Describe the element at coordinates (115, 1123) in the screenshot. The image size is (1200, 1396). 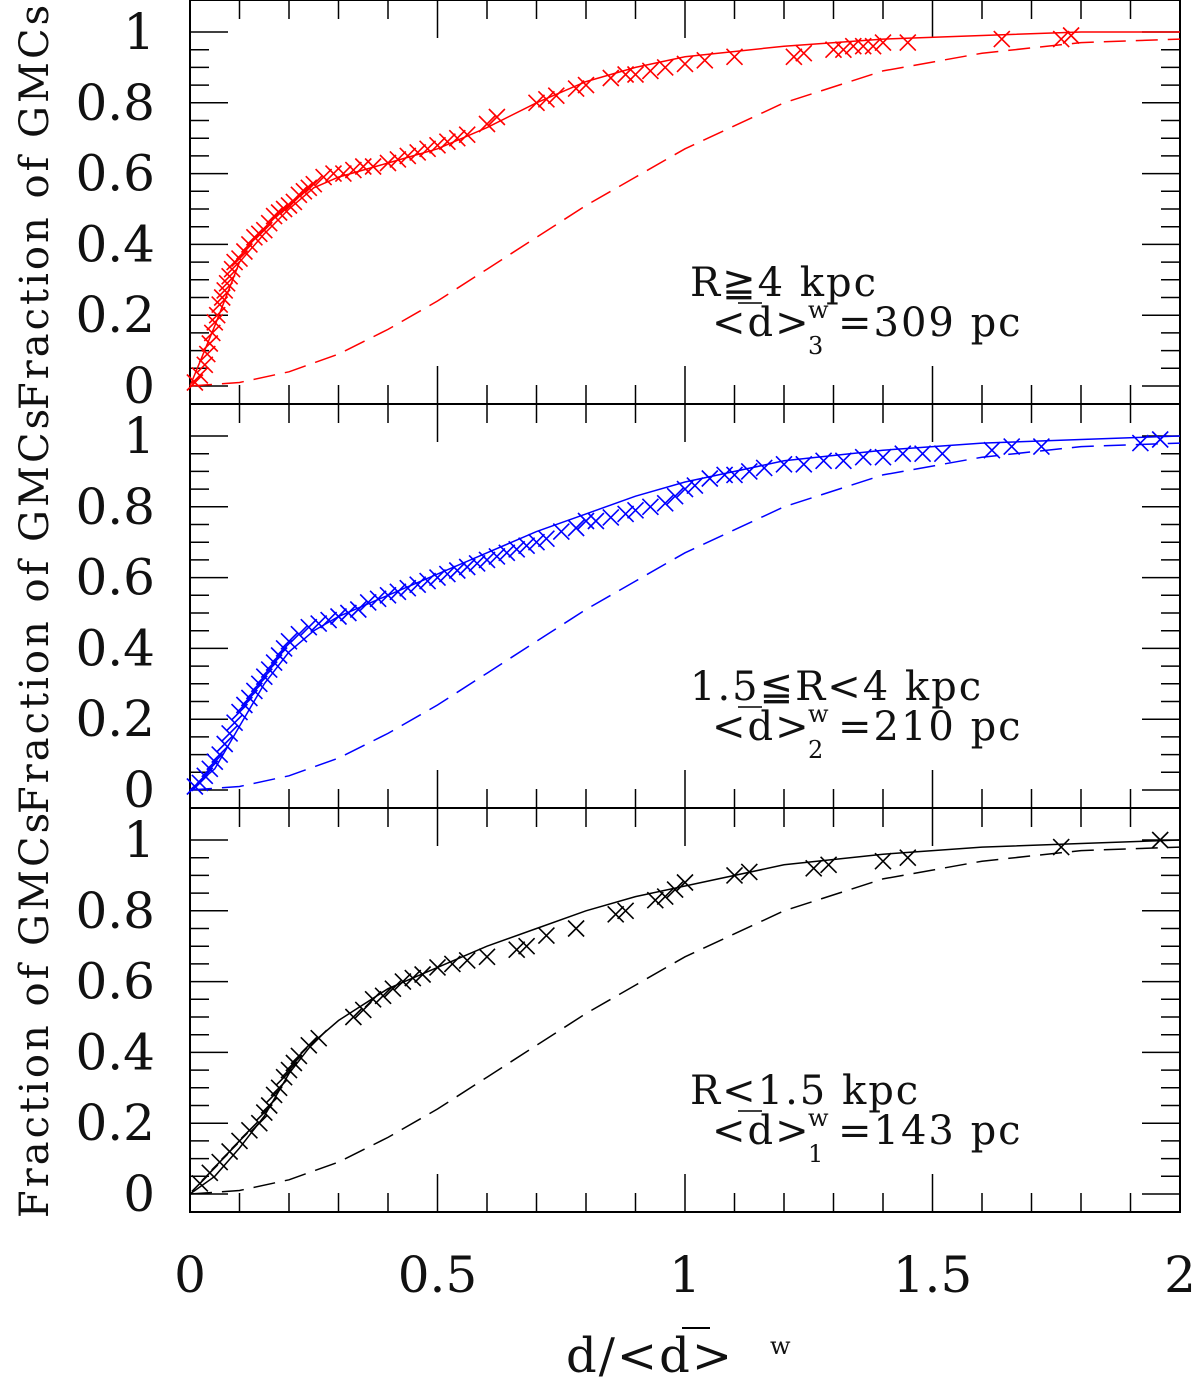
I see `y-tick-label: 0.2` at that location.